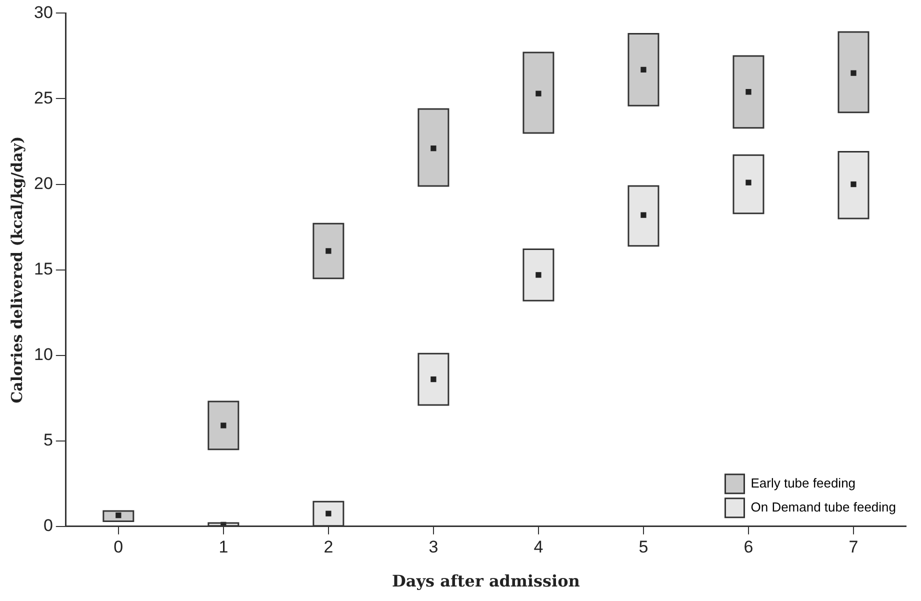 Image resolution: width=921 pixels, height=601 pixels. What do you see at coordinates (43, 354) in the screenshot?
I see `y-tick-label: 10` at bounding box center [43, 354].